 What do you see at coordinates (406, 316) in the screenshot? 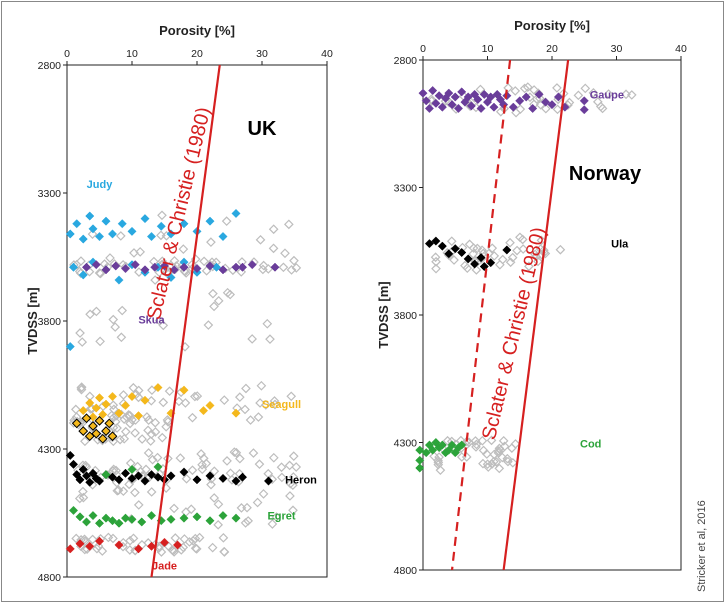
I see `y-tick-label: 3800` at bounding box center [406, 316].